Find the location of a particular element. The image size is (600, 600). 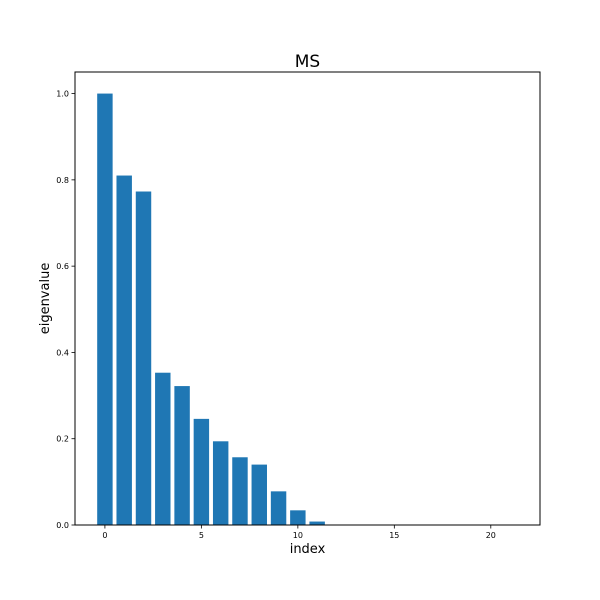

x-tick-label: 0 is located at coordinates (104, 535).